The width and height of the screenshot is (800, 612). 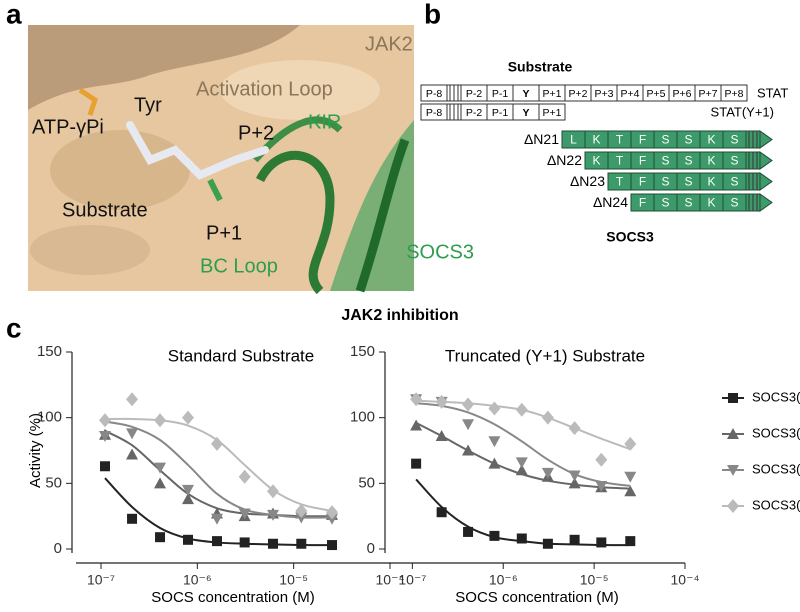 What do you see at coordinates (776, 396) in the screenshot?
I see `legend-label: SOCS3(ΔN21)` at bounding box center [776, 396].